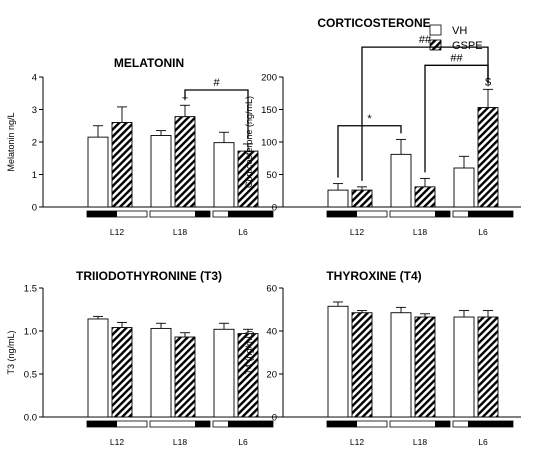 The height and width of the screenshot is (456, 550). I want to click on corticosterone-bar-l12-vh, so click(338, 198).